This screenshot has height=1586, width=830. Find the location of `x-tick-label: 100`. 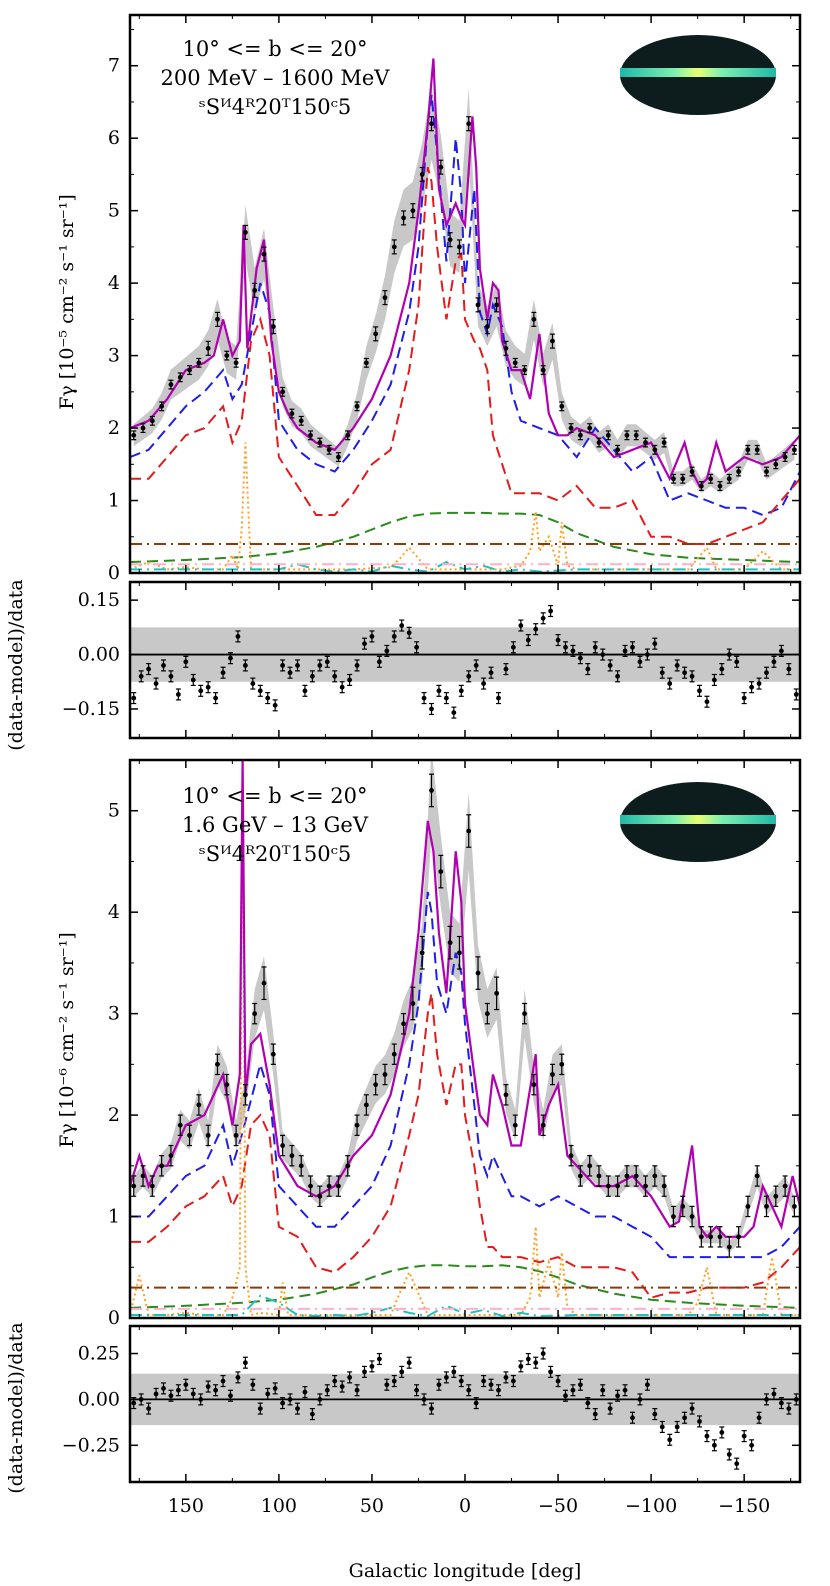

x-tick-label: 100 is located at coordinates (279, 1506).